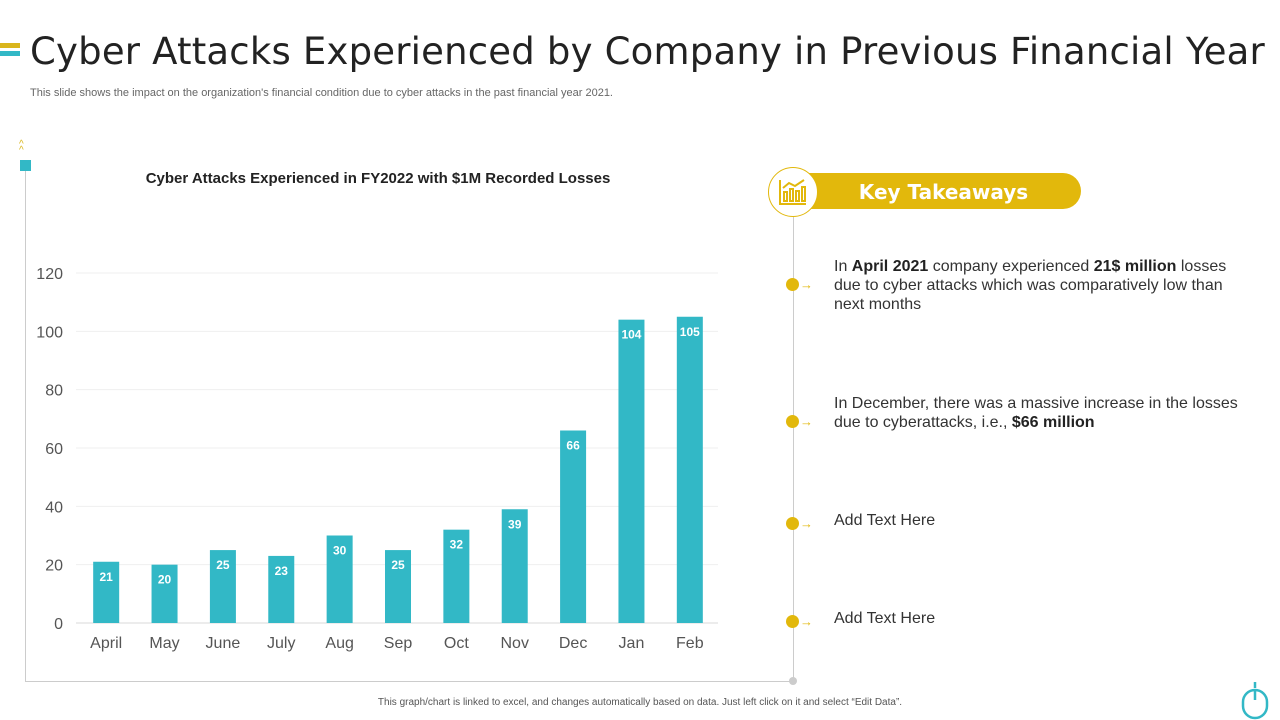 The width and height of the screenshot is (1280, 720). Describe the element at coordinates (223, 643) in the screenshot. I see `x-tick-label: June` at that location.